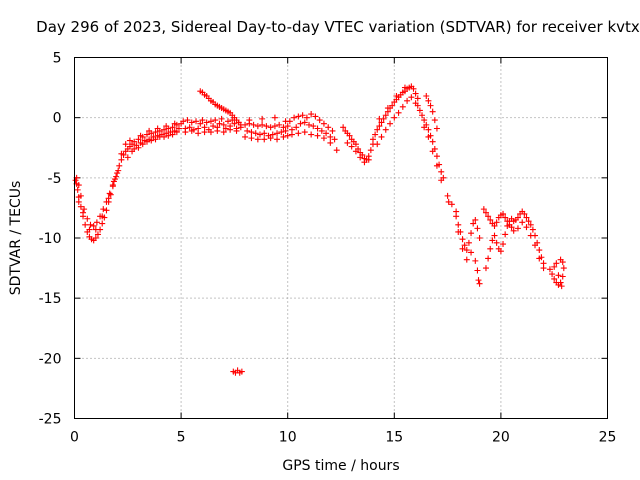  Describe the element at coordinates (608, 438) in the screenshot. I see `x-tick-label: 25` at that location.